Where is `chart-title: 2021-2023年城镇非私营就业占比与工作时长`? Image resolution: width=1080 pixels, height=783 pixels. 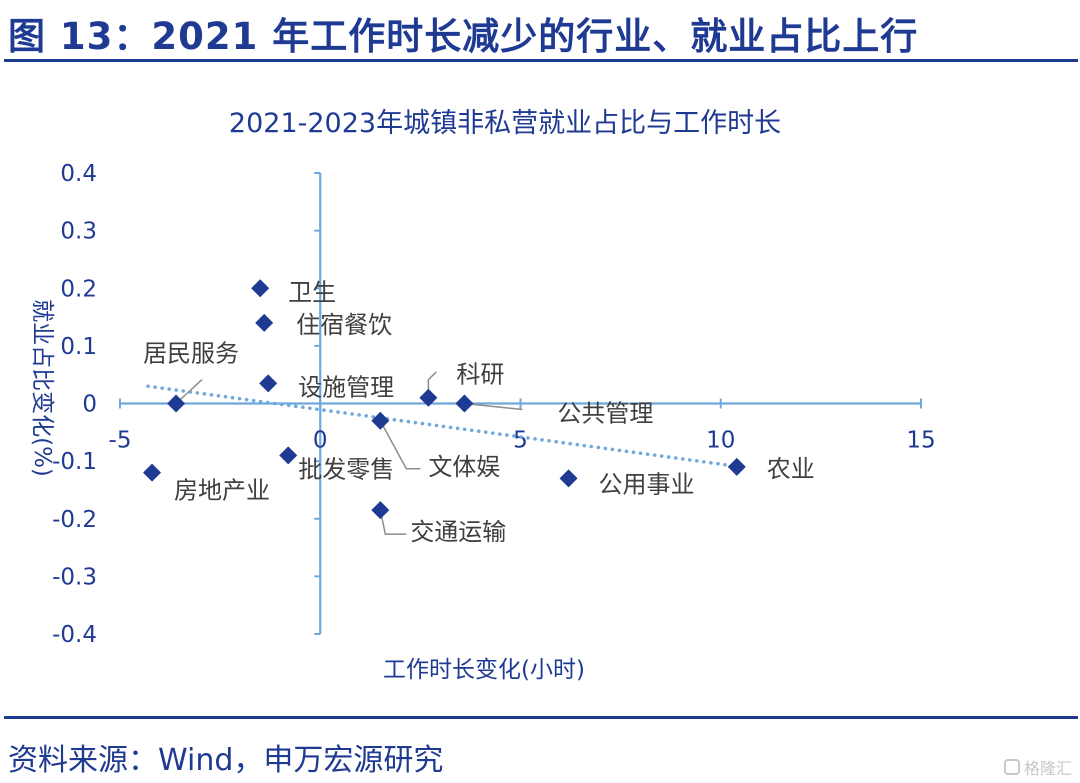
chart-title: 2021-2023年城镇非私营就业占比与工作时长 is located at coordinates (505, 123).